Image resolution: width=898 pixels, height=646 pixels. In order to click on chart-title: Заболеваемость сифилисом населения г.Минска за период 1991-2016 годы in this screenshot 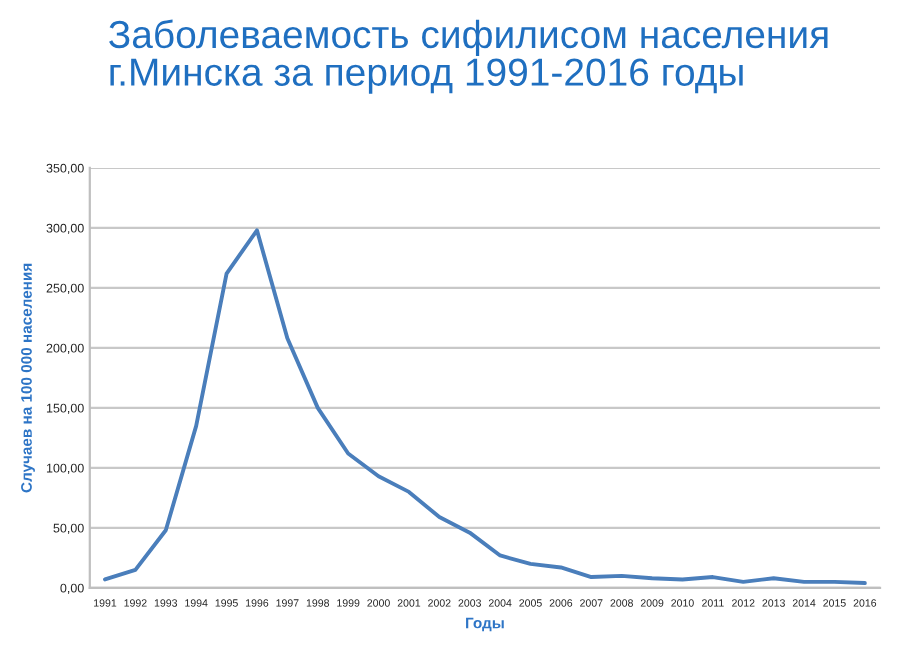, I will do `click(468, 56)`.